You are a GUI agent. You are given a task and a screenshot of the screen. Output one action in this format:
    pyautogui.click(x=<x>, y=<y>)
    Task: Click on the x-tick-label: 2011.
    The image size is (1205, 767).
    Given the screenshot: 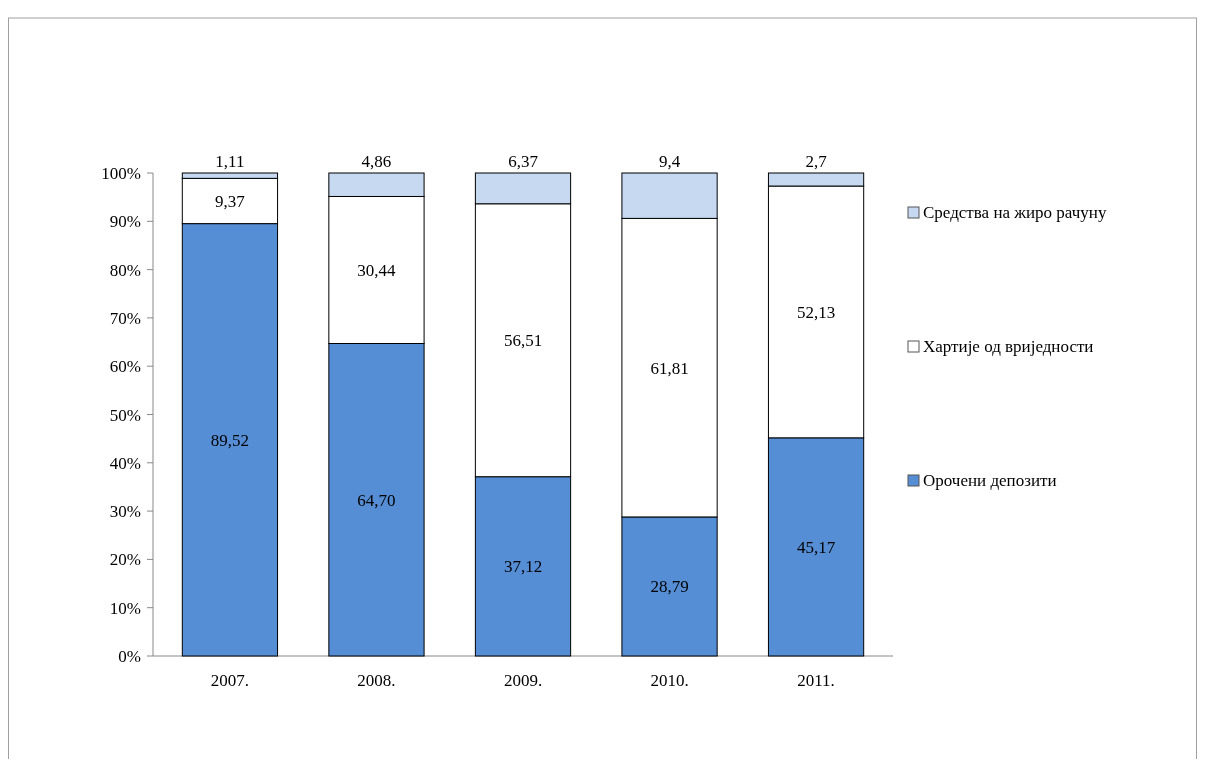 What is the action you would take?
    pyautogui.click(x=816, y=680)
    